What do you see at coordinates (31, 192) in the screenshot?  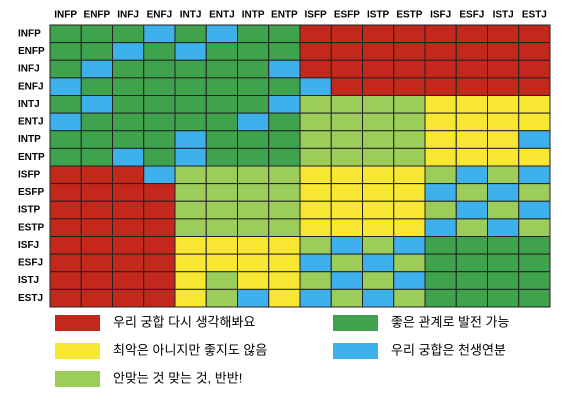 I see `row-label: ESFP` at bounding box center [31, 192].